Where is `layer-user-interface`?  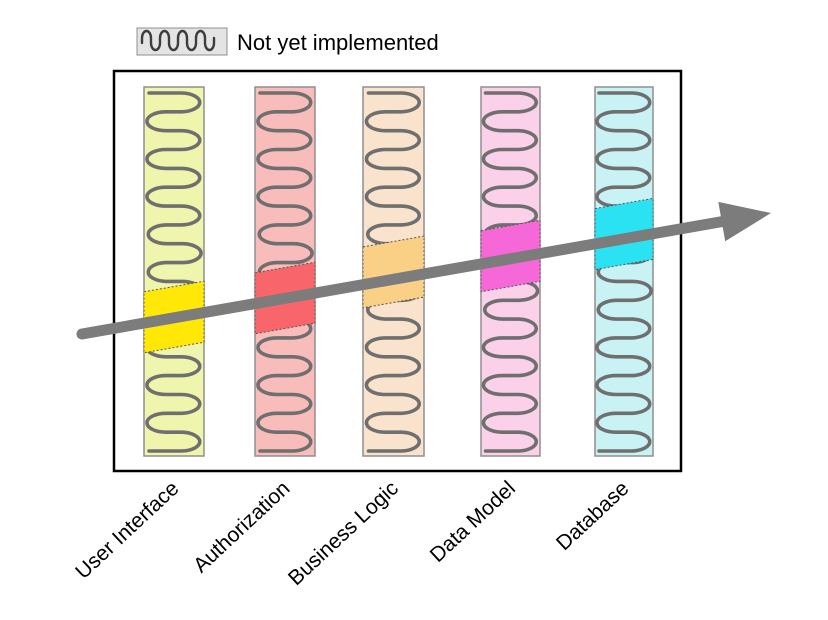 layer-user-interface is located at coordinates (174, 271).